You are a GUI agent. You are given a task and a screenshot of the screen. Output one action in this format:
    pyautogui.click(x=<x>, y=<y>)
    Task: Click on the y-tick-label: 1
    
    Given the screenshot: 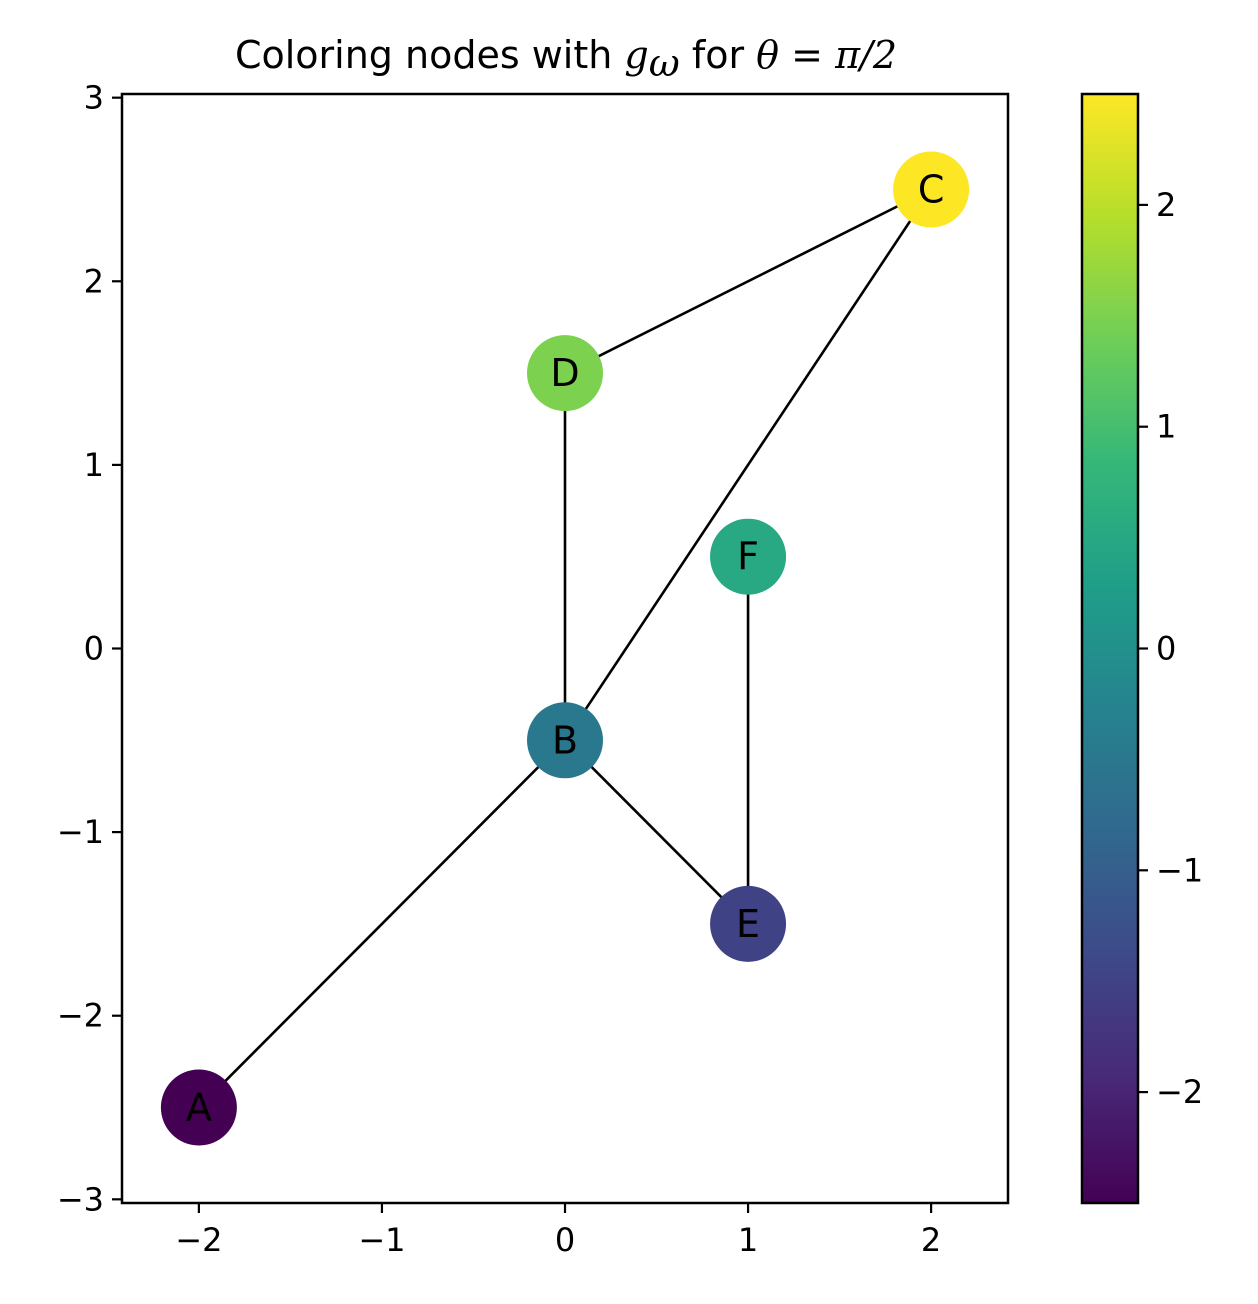 What is the action you would take?
    pyautogui.click(x=94, y=465)
    